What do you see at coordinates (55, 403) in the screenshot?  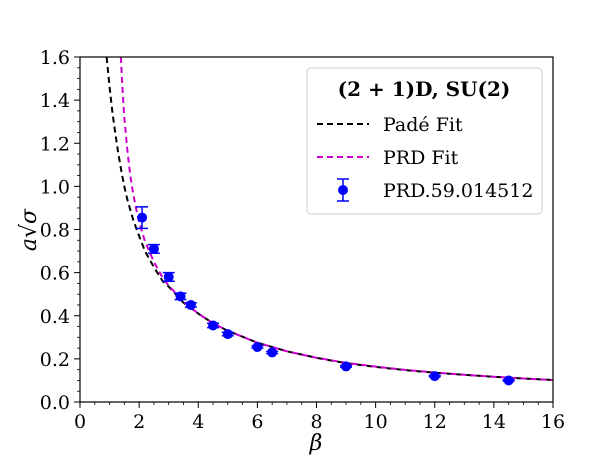 I see `y-tick-label: 0.0` at bounding box center [55, 403].